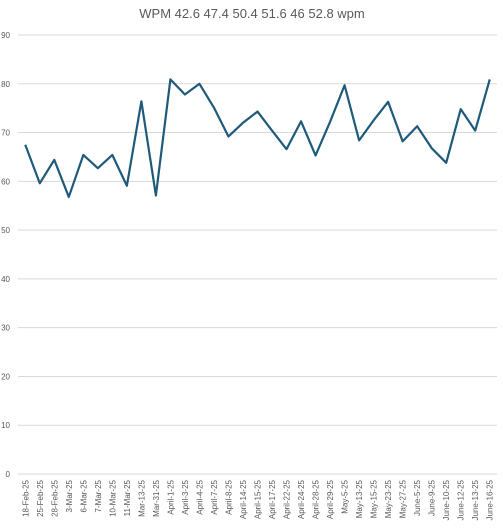  What do you see at coordinates (490, 499) in the screenshot?
I see `x-tick-label: June-16-25` at bounding box center [490, 499].